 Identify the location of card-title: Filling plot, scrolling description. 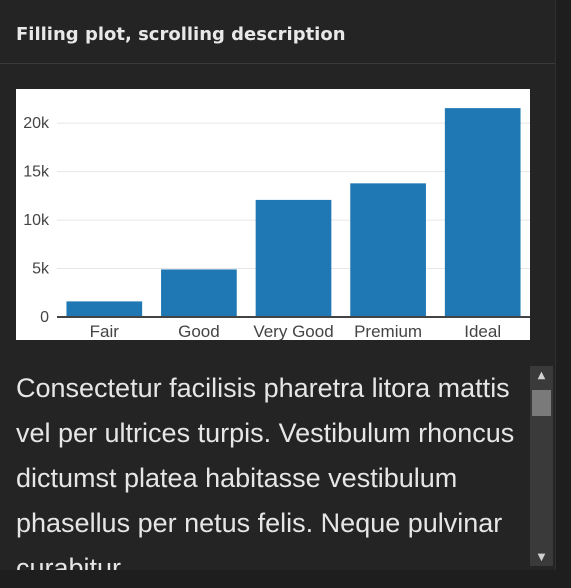
(181, 34).